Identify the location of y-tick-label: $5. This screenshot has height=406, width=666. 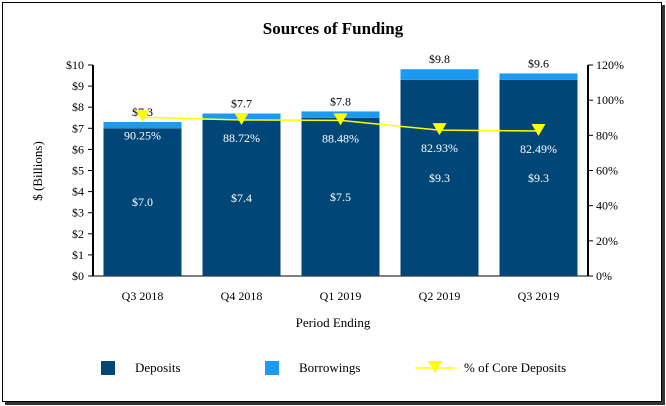
(78, 171).